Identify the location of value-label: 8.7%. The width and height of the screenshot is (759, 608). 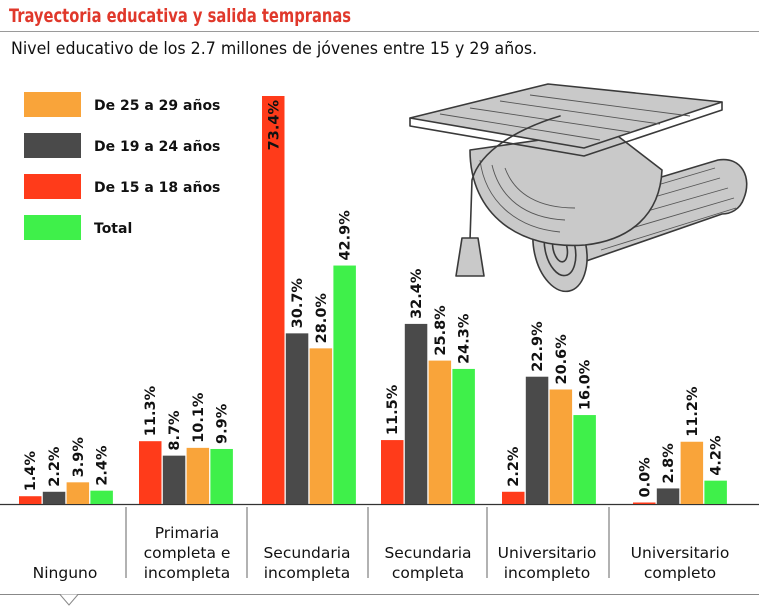
(175, 430).